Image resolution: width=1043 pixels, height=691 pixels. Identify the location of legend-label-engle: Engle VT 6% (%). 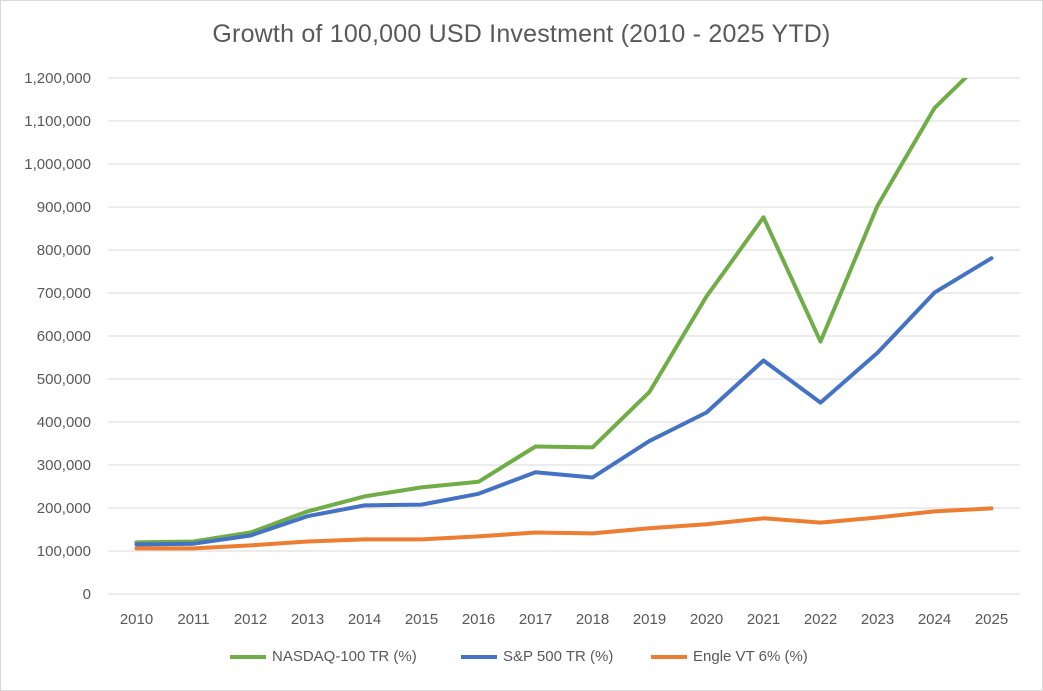
(750, 656).